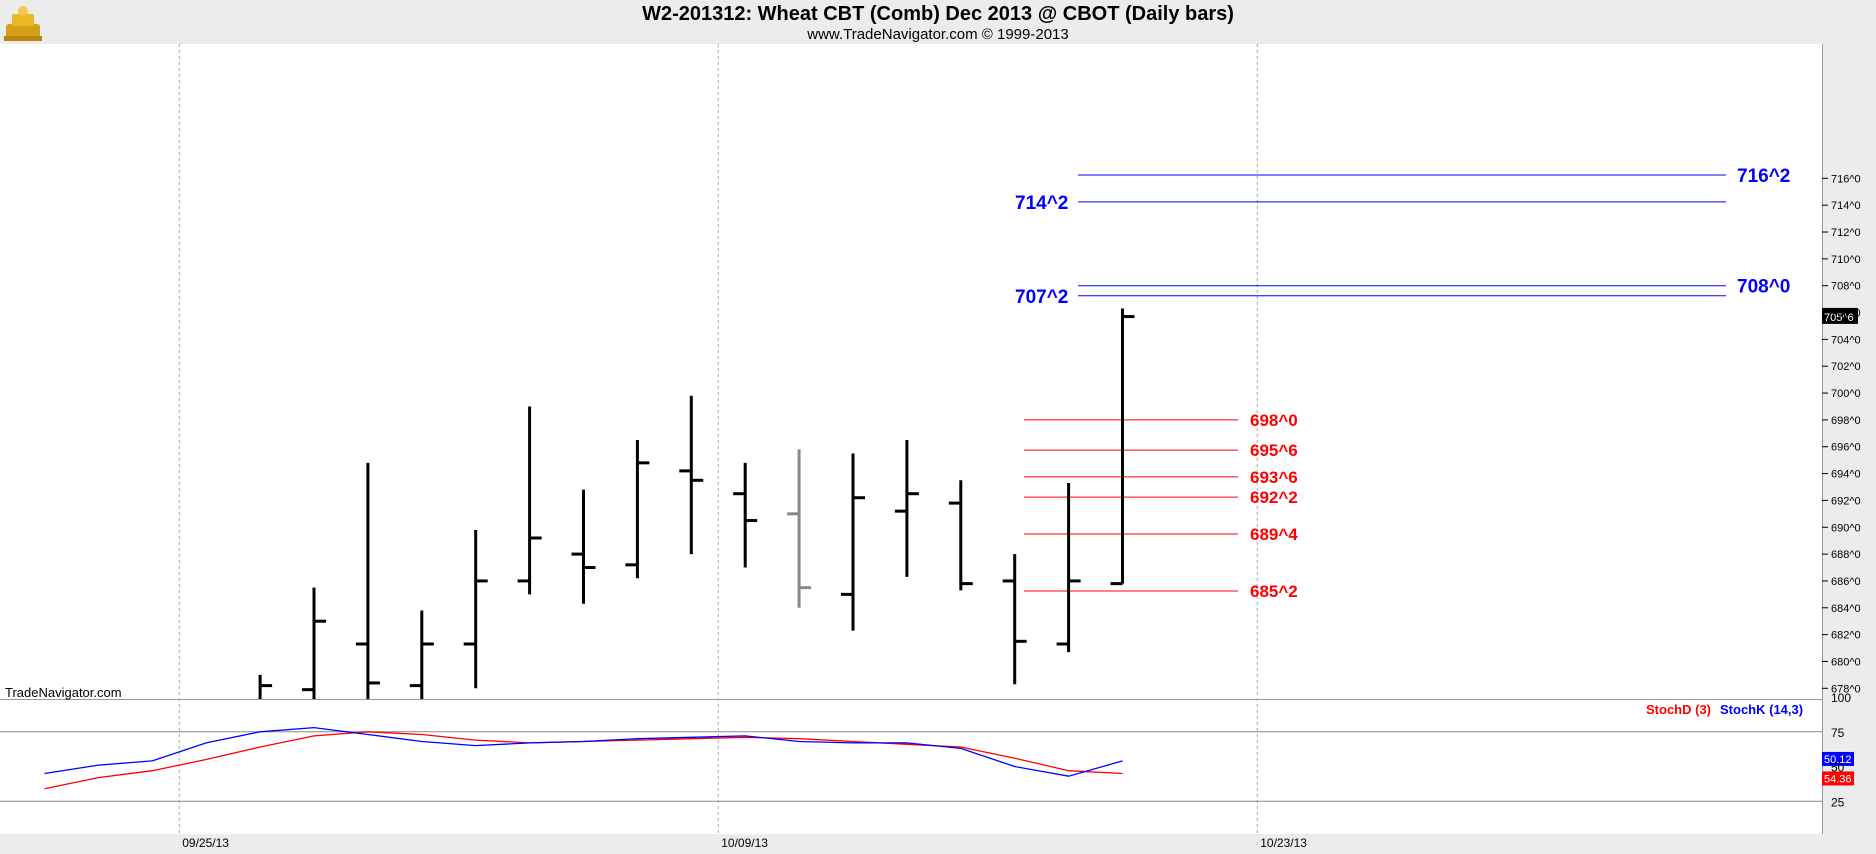  What do you see at coordinates (1846, 179) in the screenshot?
I see `y-tick-label: 716^0` at bounding box center [1846, 179].